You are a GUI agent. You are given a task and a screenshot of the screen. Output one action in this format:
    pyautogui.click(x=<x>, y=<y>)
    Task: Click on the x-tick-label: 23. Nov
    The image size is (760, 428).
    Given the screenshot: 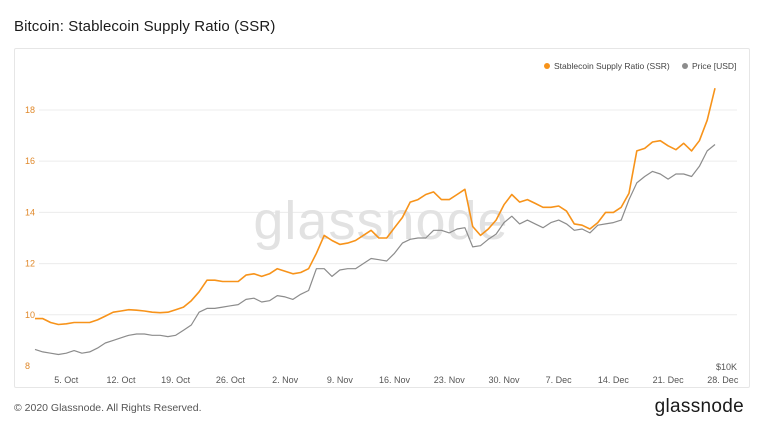 What is the action you would take?
    pyautogui.click(x=450, y=380)
    